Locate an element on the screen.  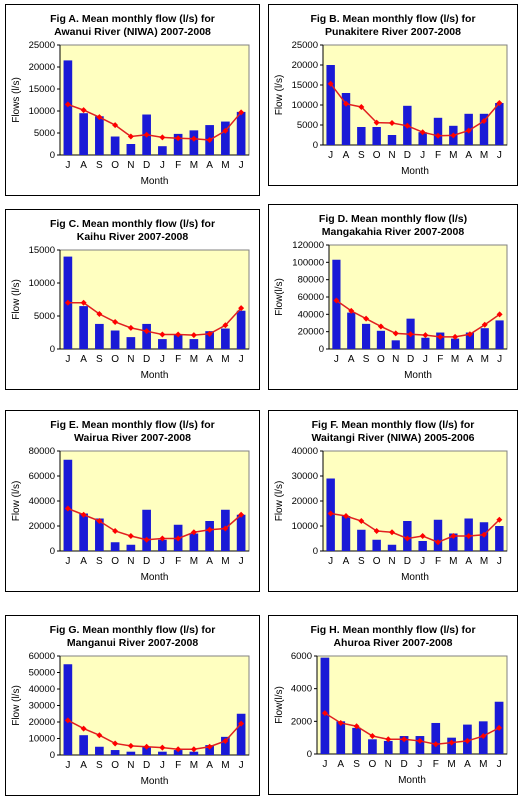
chart-title-line2: Ahuroa River 2007-2008 is located at coordinates (393, 643).